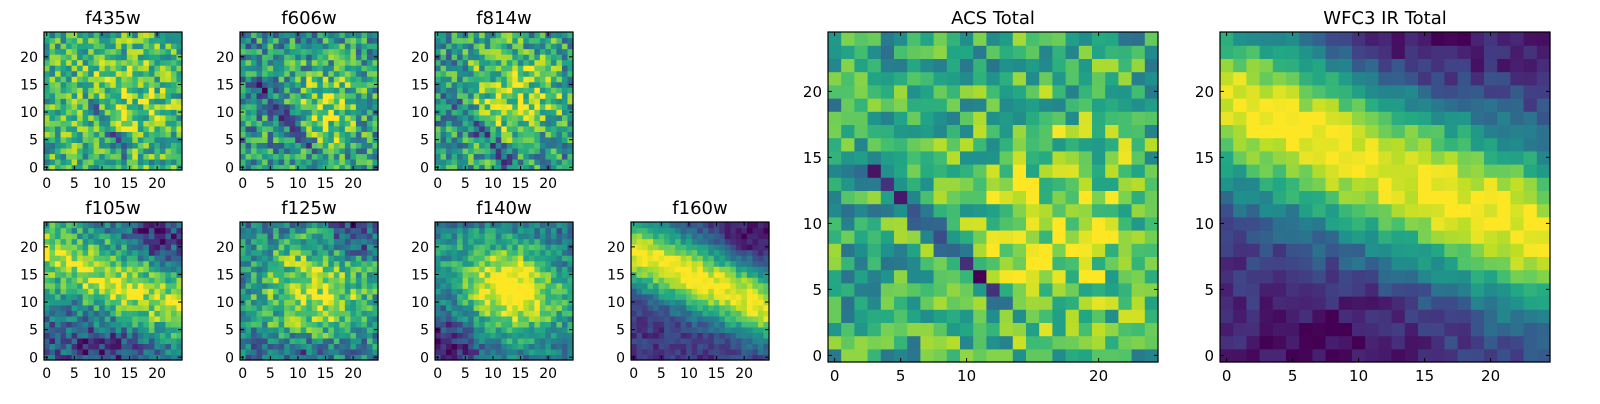  What do you see at coordinates (102, 184) in the screenshot?
I see `x-tick-label: 10` at bounding box center [102, 184].